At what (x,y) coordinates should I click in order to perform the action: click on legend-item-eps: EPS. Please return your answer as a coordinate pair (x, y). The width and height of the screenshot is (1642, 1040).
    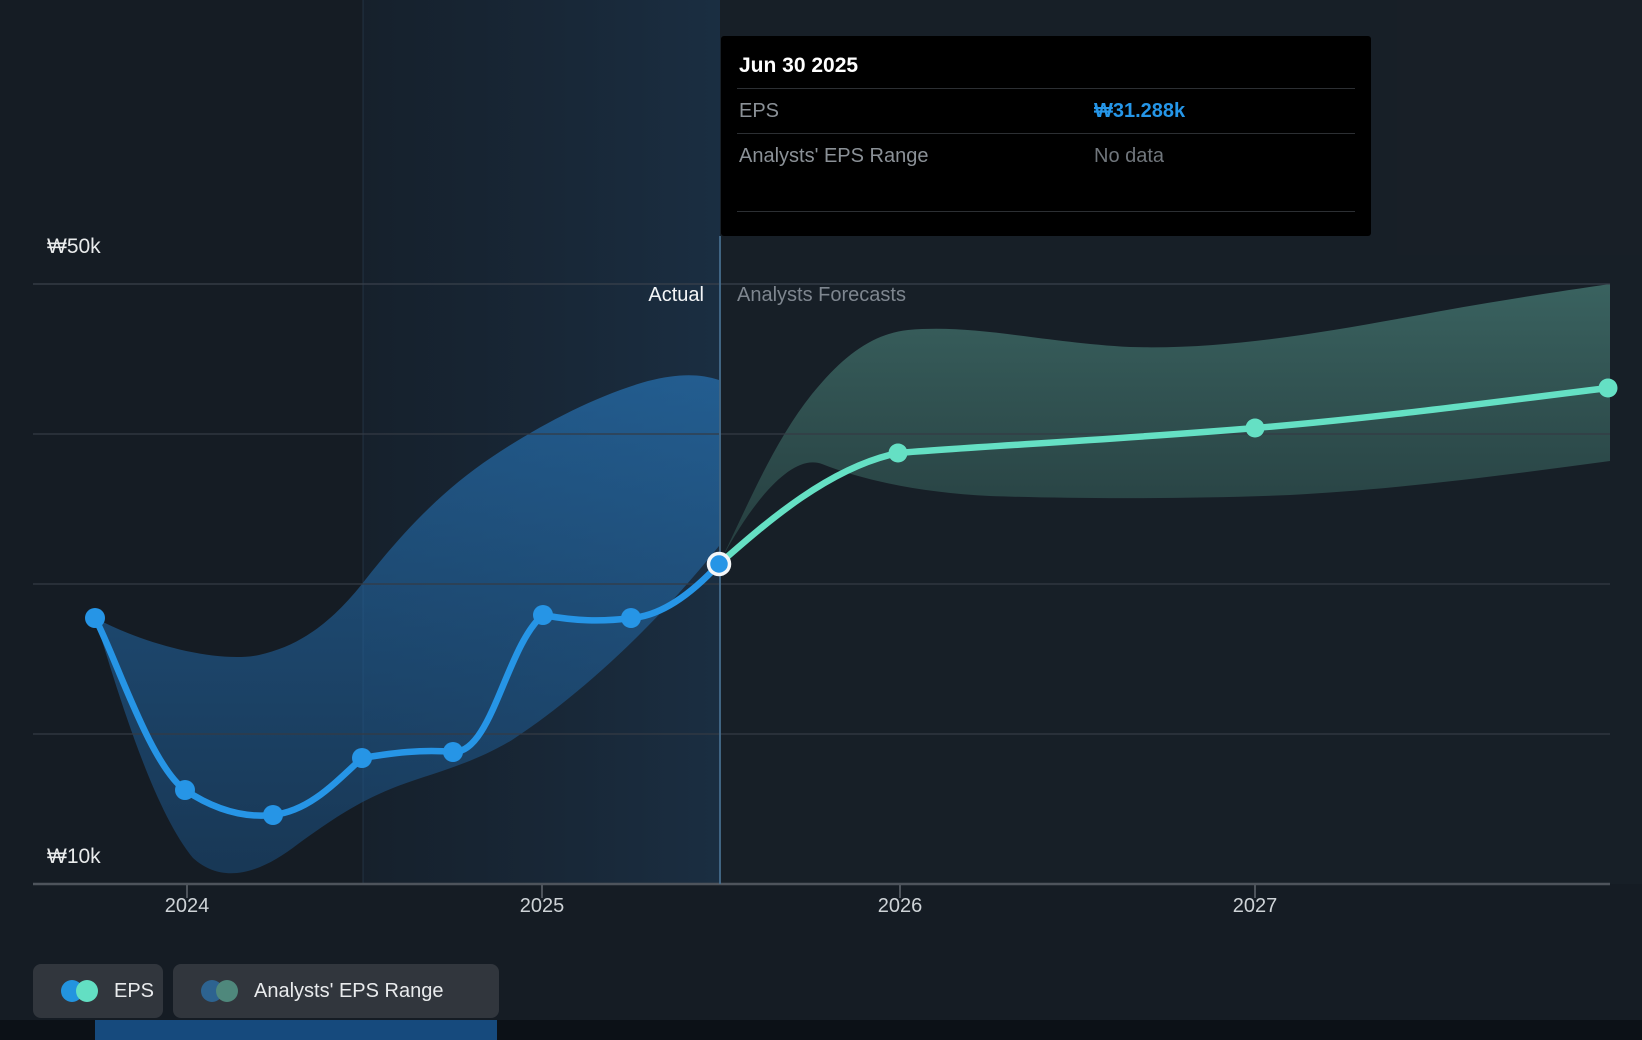
    Looking at the image, I should click on (98, 991).